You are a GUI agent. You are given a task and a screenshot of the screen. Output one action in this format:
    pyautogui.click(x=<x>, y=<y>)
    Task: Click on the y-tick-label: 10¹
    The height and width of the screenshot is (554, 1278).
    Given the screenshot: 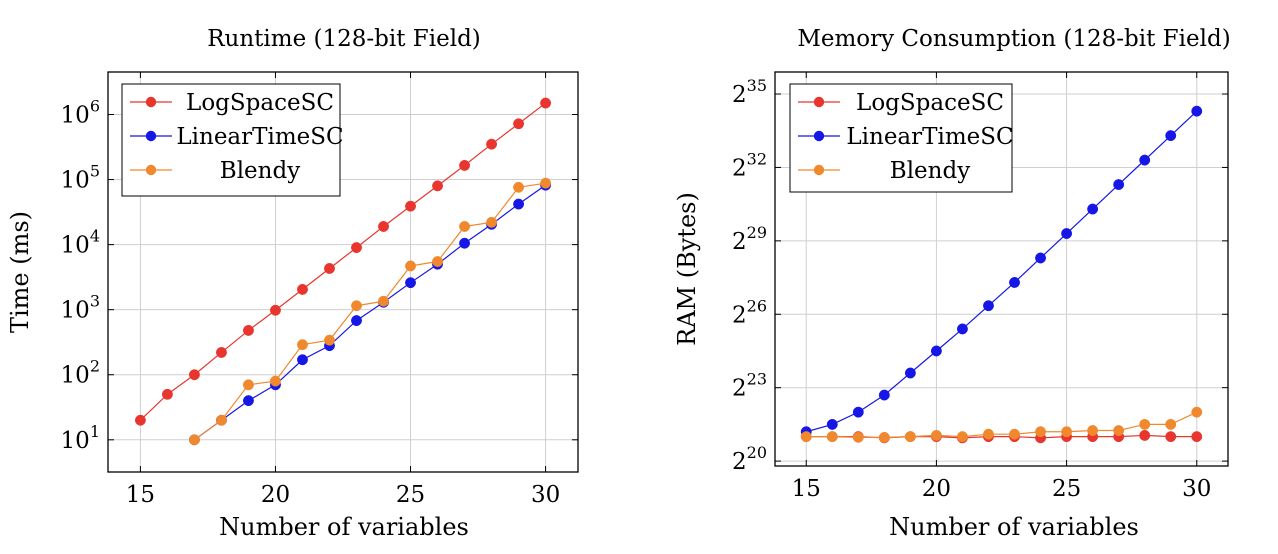 What is the action you would take?
    pyautogui.click(x=80, y=438)
    